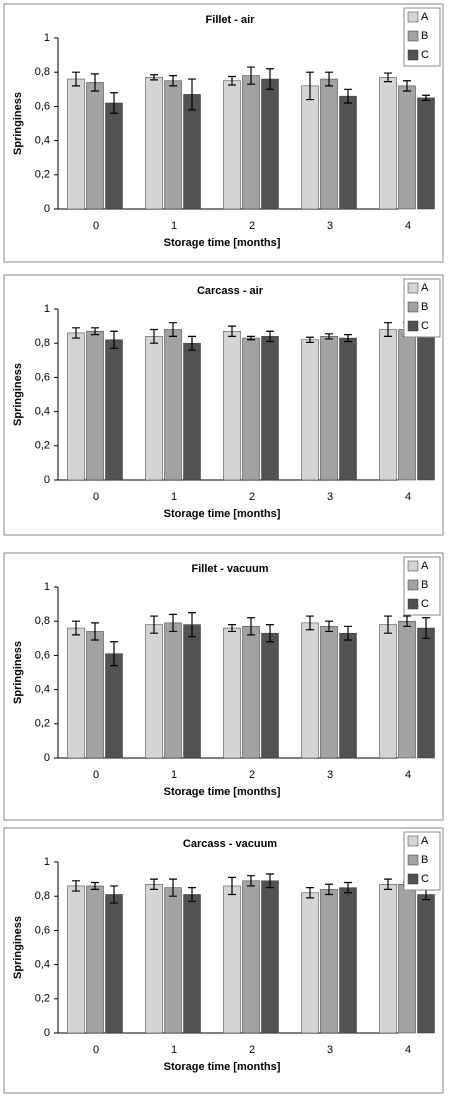  What do you see at coordinates (42, 343) in the screenshot?
I see `y-tick-label: 0,8` at bounding box center [42, 343].